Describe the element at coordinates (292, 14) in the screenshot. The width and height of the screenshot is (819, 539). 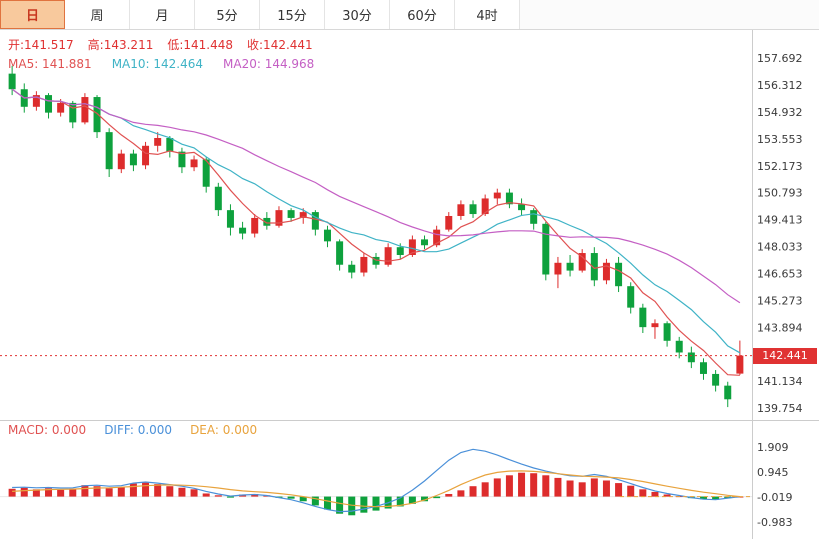
I see `tab-15min: 15分` at that location.